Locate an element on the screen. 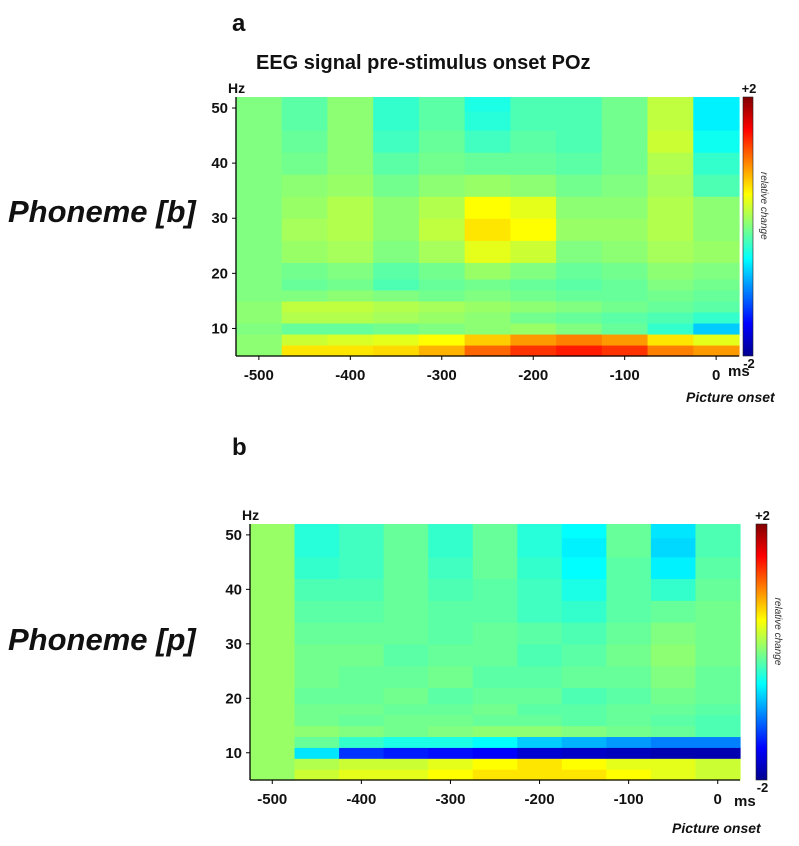 This screenshot has height=846, width=799. x-tick-label: -500 is located at coordinates (272, 799).